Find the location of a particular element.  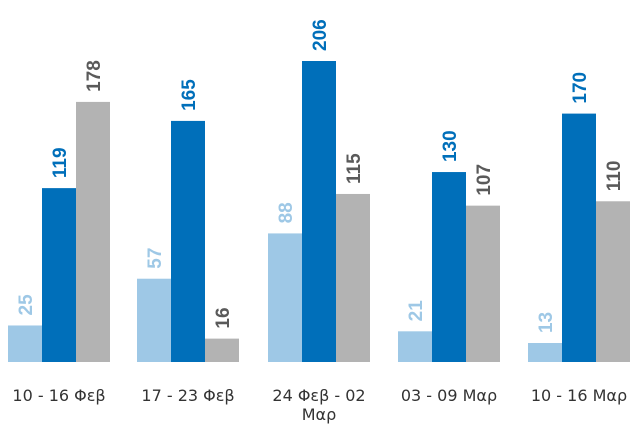

bar-value-label: 16 is located at coordinates (223, 317).